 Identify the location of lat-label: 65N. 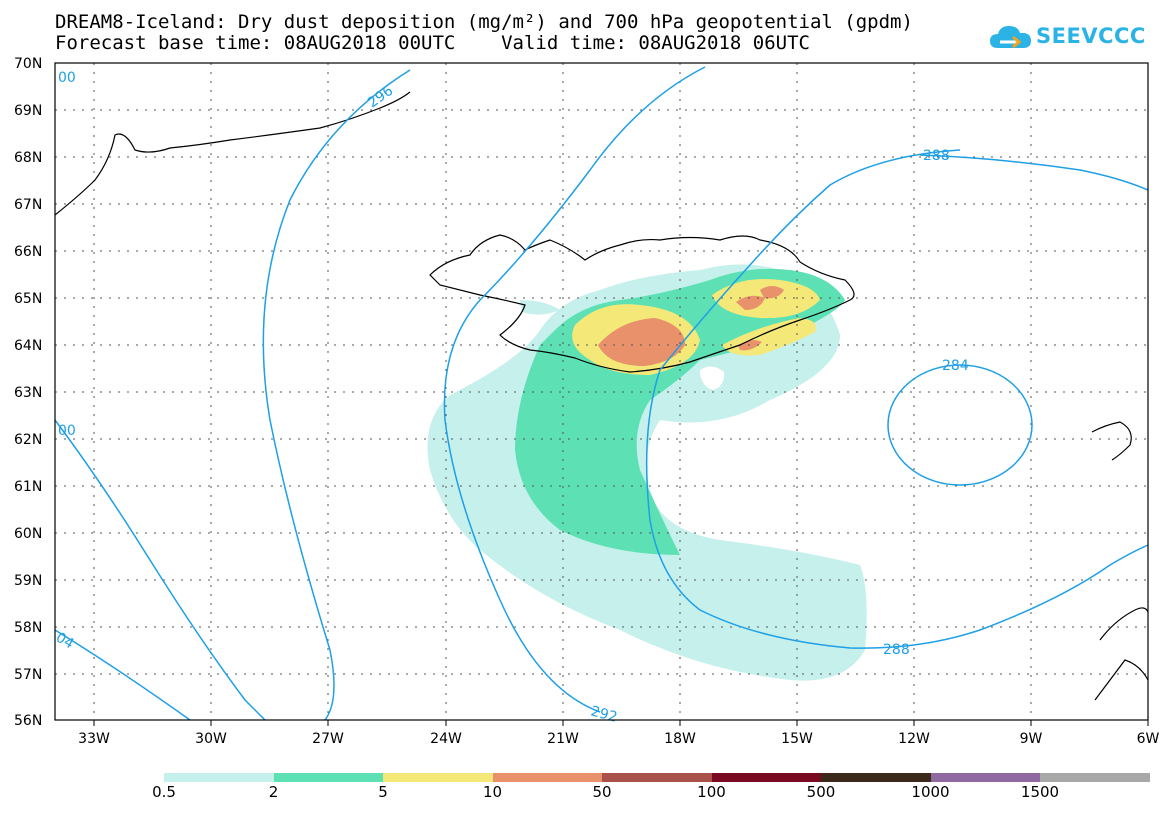
(28, 299).